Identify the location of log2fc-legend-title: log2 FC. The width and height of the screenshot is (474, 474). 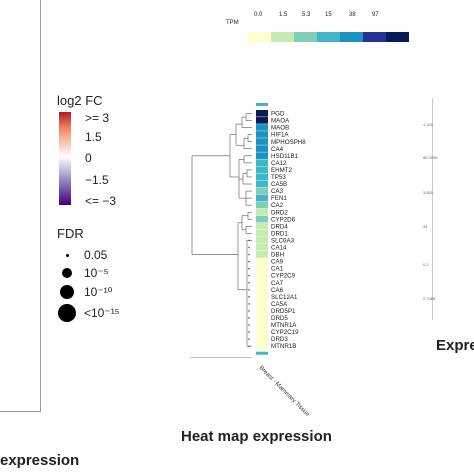
(80, 100).